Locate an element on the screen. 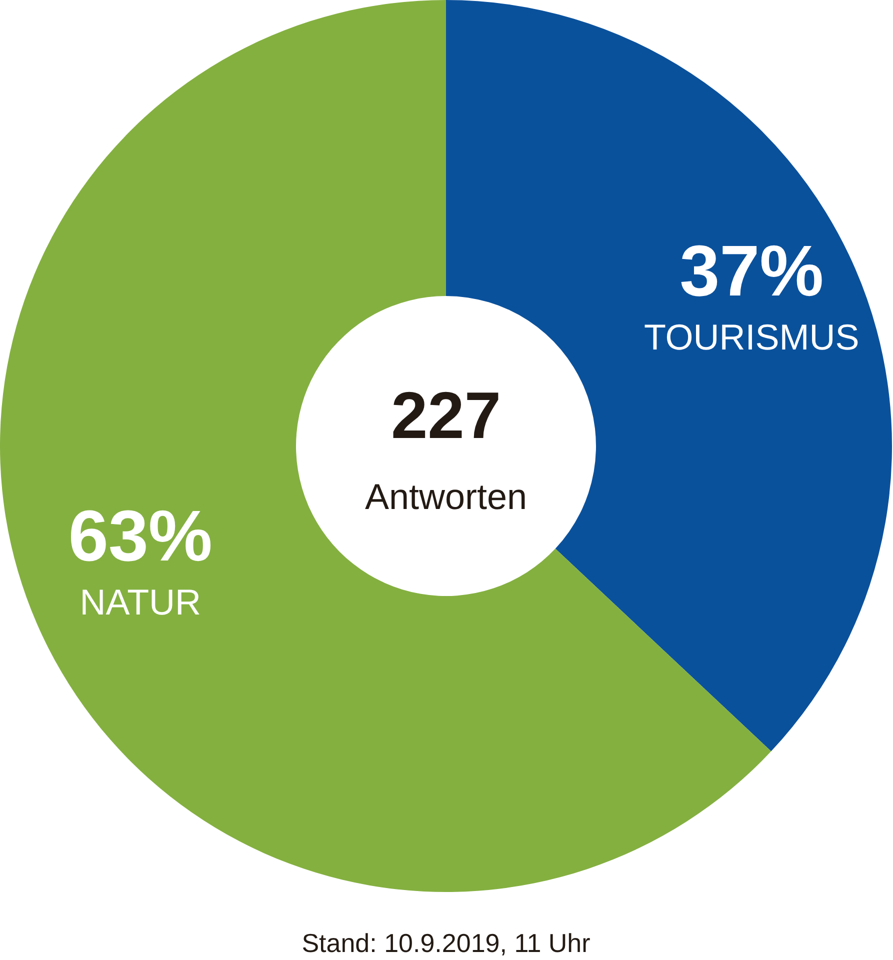  slice-label: NATUR is located at coordinates (141, 601).